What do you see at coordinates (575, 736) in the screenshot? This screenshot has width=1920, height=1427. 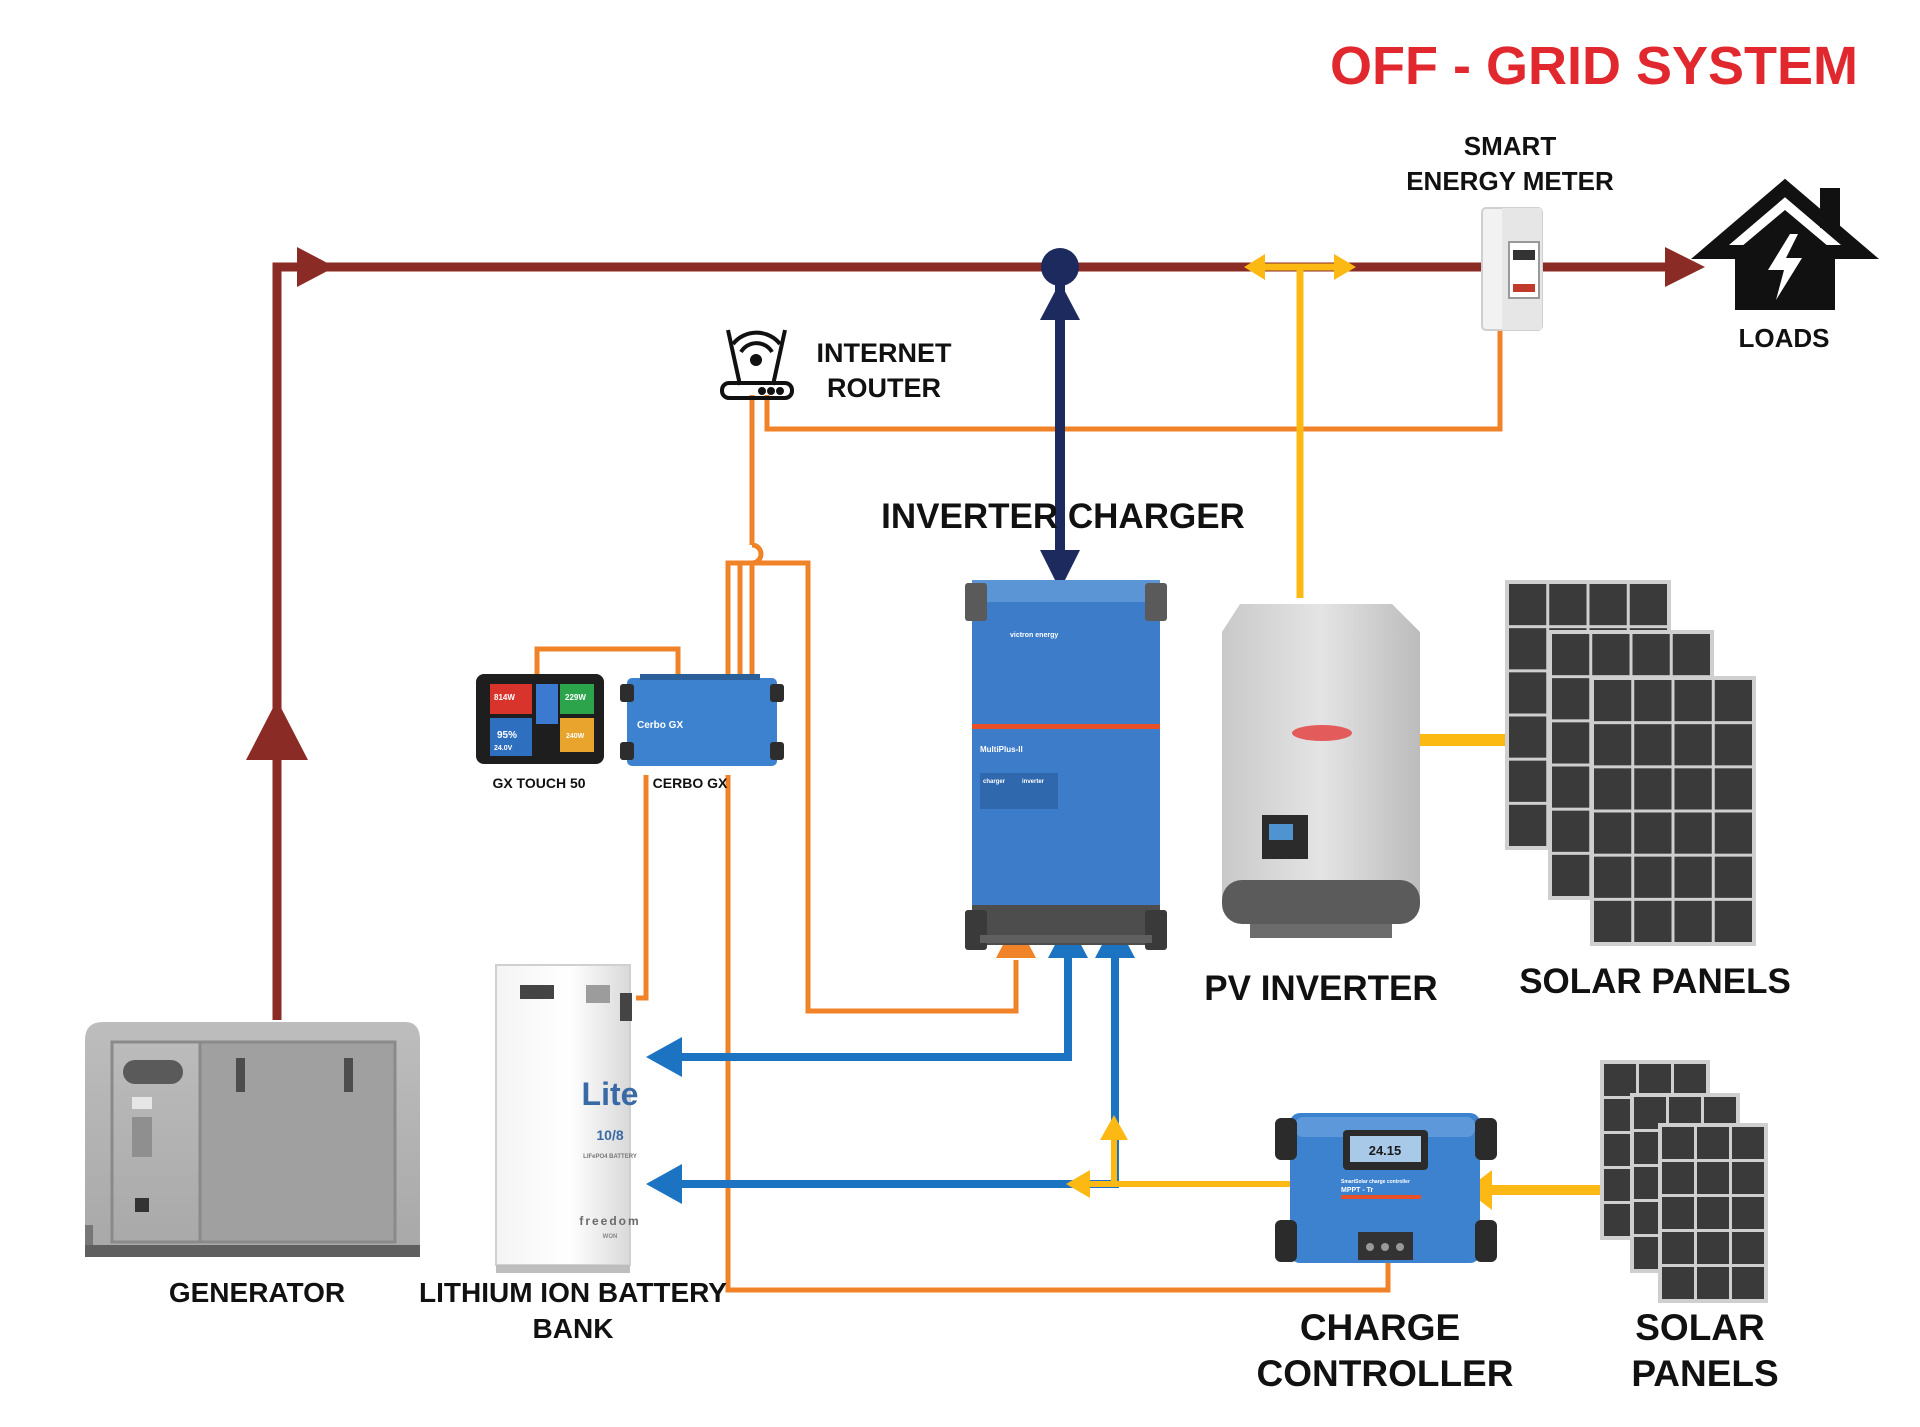 I see `gx-value-5: 240W` at bounding box center [575, 736].